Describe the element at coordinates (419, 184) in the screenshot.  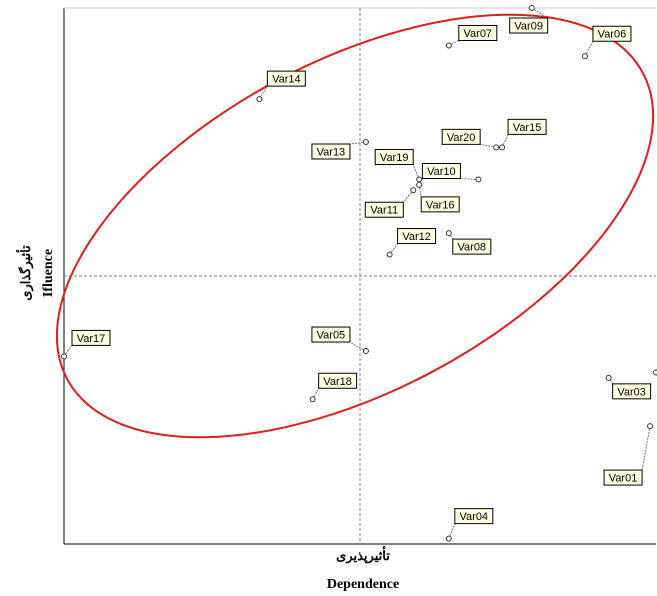
I see `data-point-var16` at that location.